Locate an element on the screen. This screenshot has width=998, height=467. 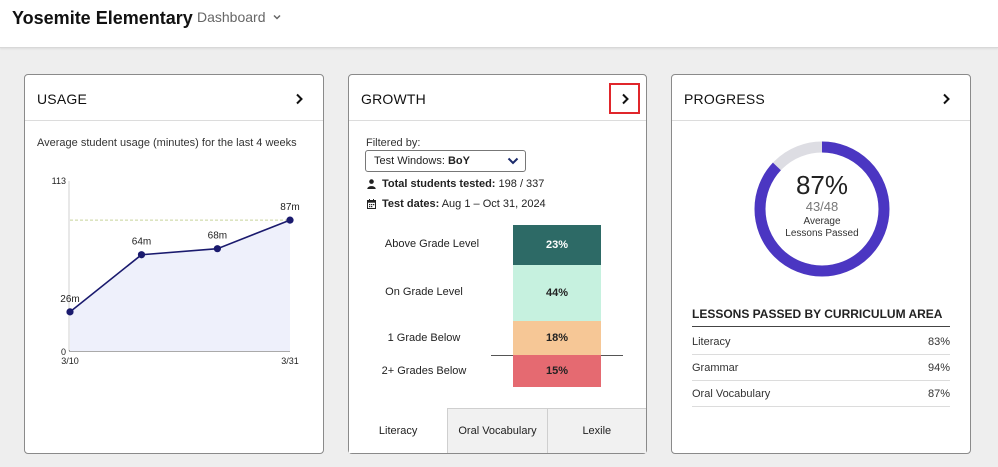
donut-caption-line2: Lessons Passed is located at coordinates (822, 233).